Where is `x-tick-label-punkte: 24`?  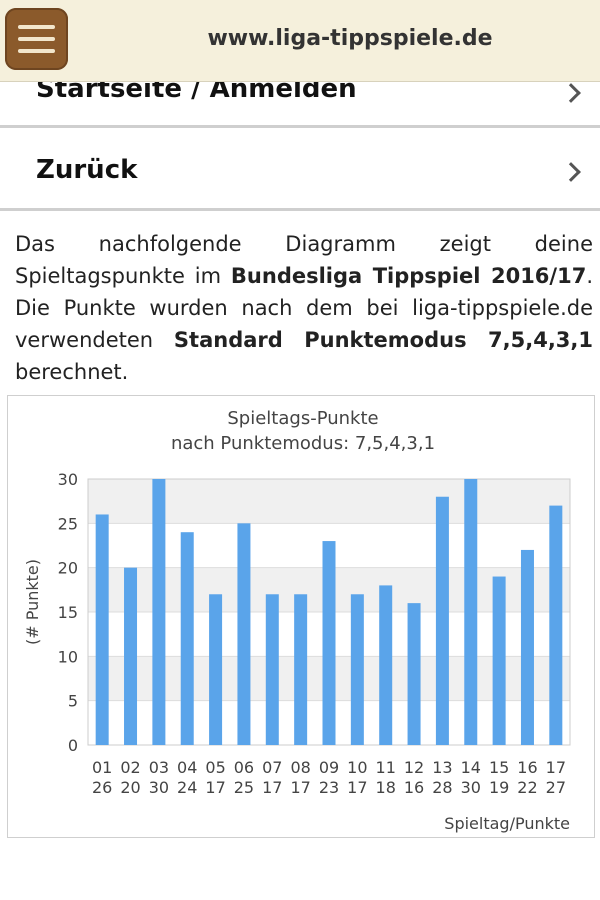 x-tick-label-punkte: 24 is located at coordinates (187, 787).